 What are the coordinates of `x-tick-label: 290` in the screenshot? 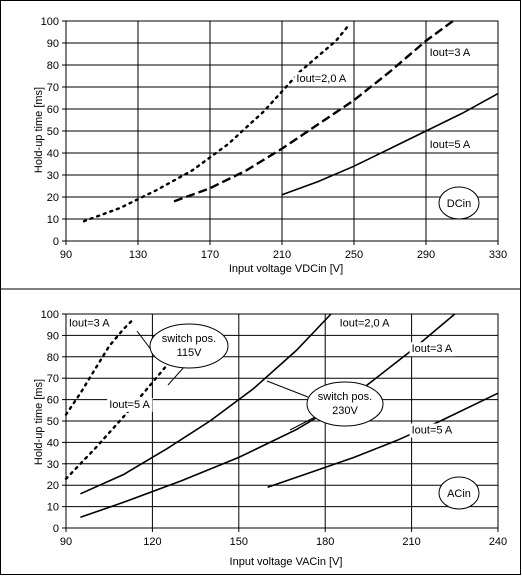 It's located at (426, 255).